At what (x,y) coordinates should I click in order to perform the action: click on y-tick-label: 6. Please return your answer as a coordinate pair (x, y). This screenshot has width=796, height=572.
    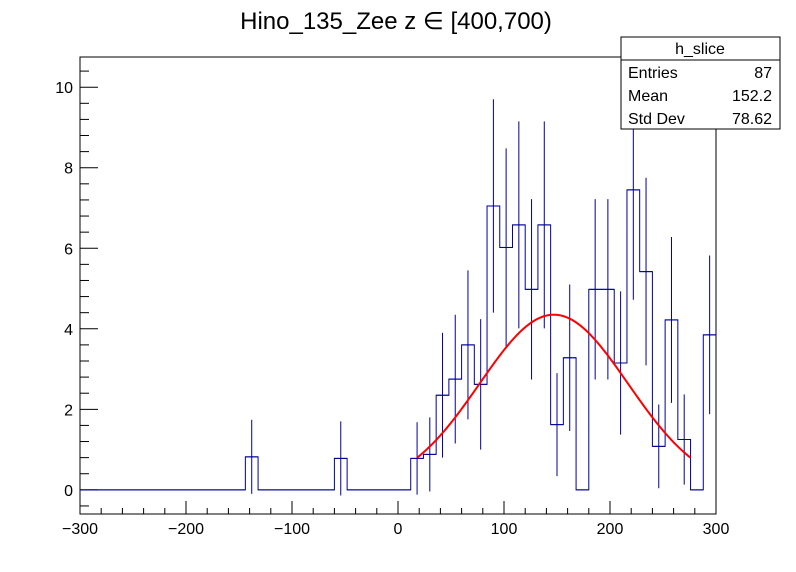
    Looking at the image, I should click on (68, 249).